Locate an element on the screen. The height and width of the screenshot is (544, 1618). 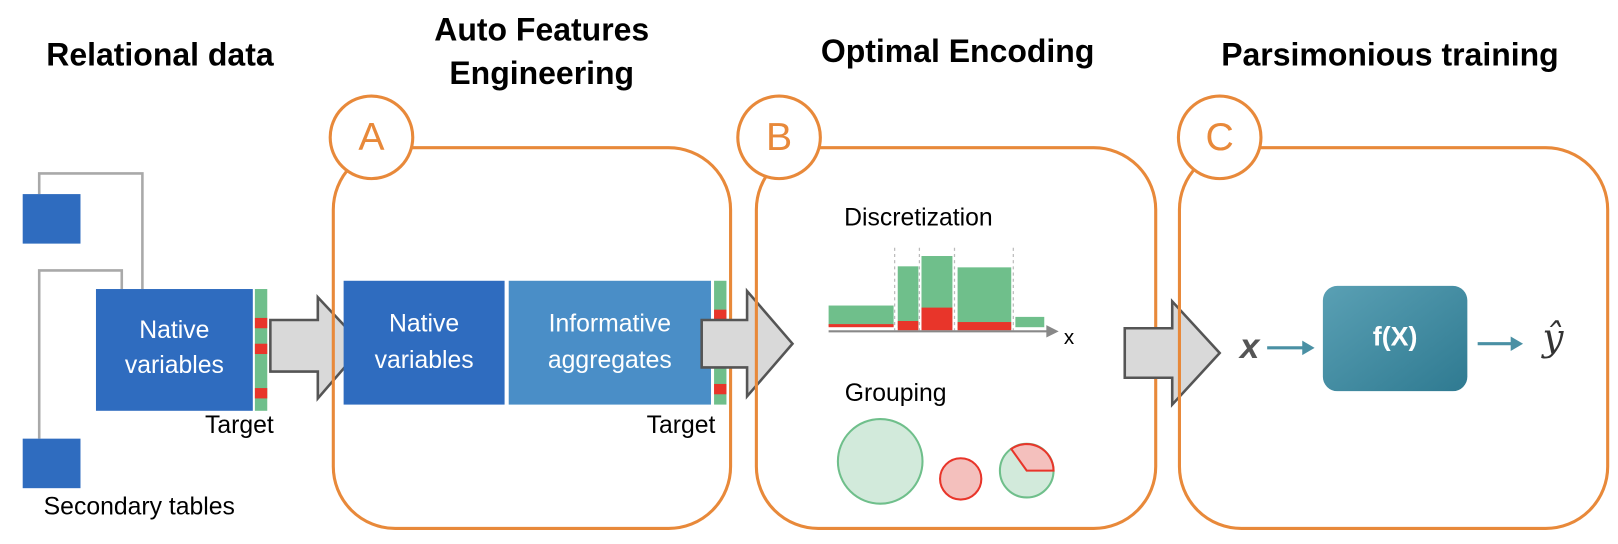
badge-letter: A is located at coordinates (371, 137).